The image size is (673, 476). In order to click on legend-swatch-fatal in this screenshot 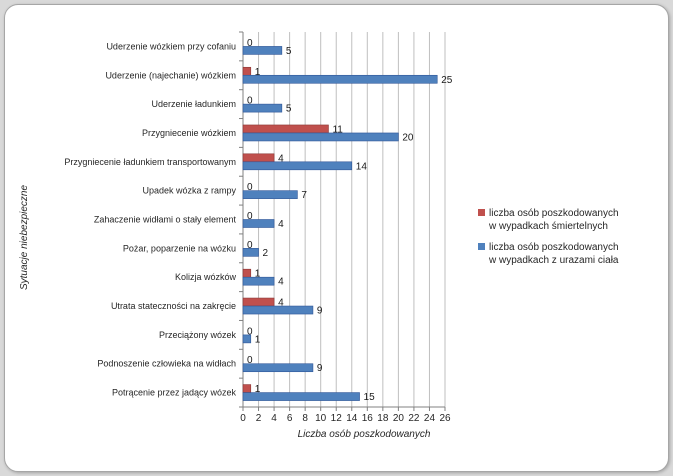, I will do `click(481, 212)`.